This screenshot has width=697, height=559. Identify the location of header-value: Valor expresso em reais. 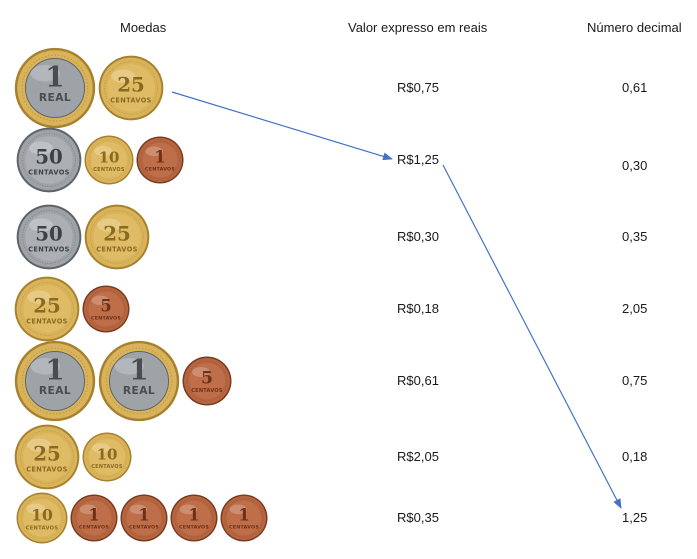
(418, 27).